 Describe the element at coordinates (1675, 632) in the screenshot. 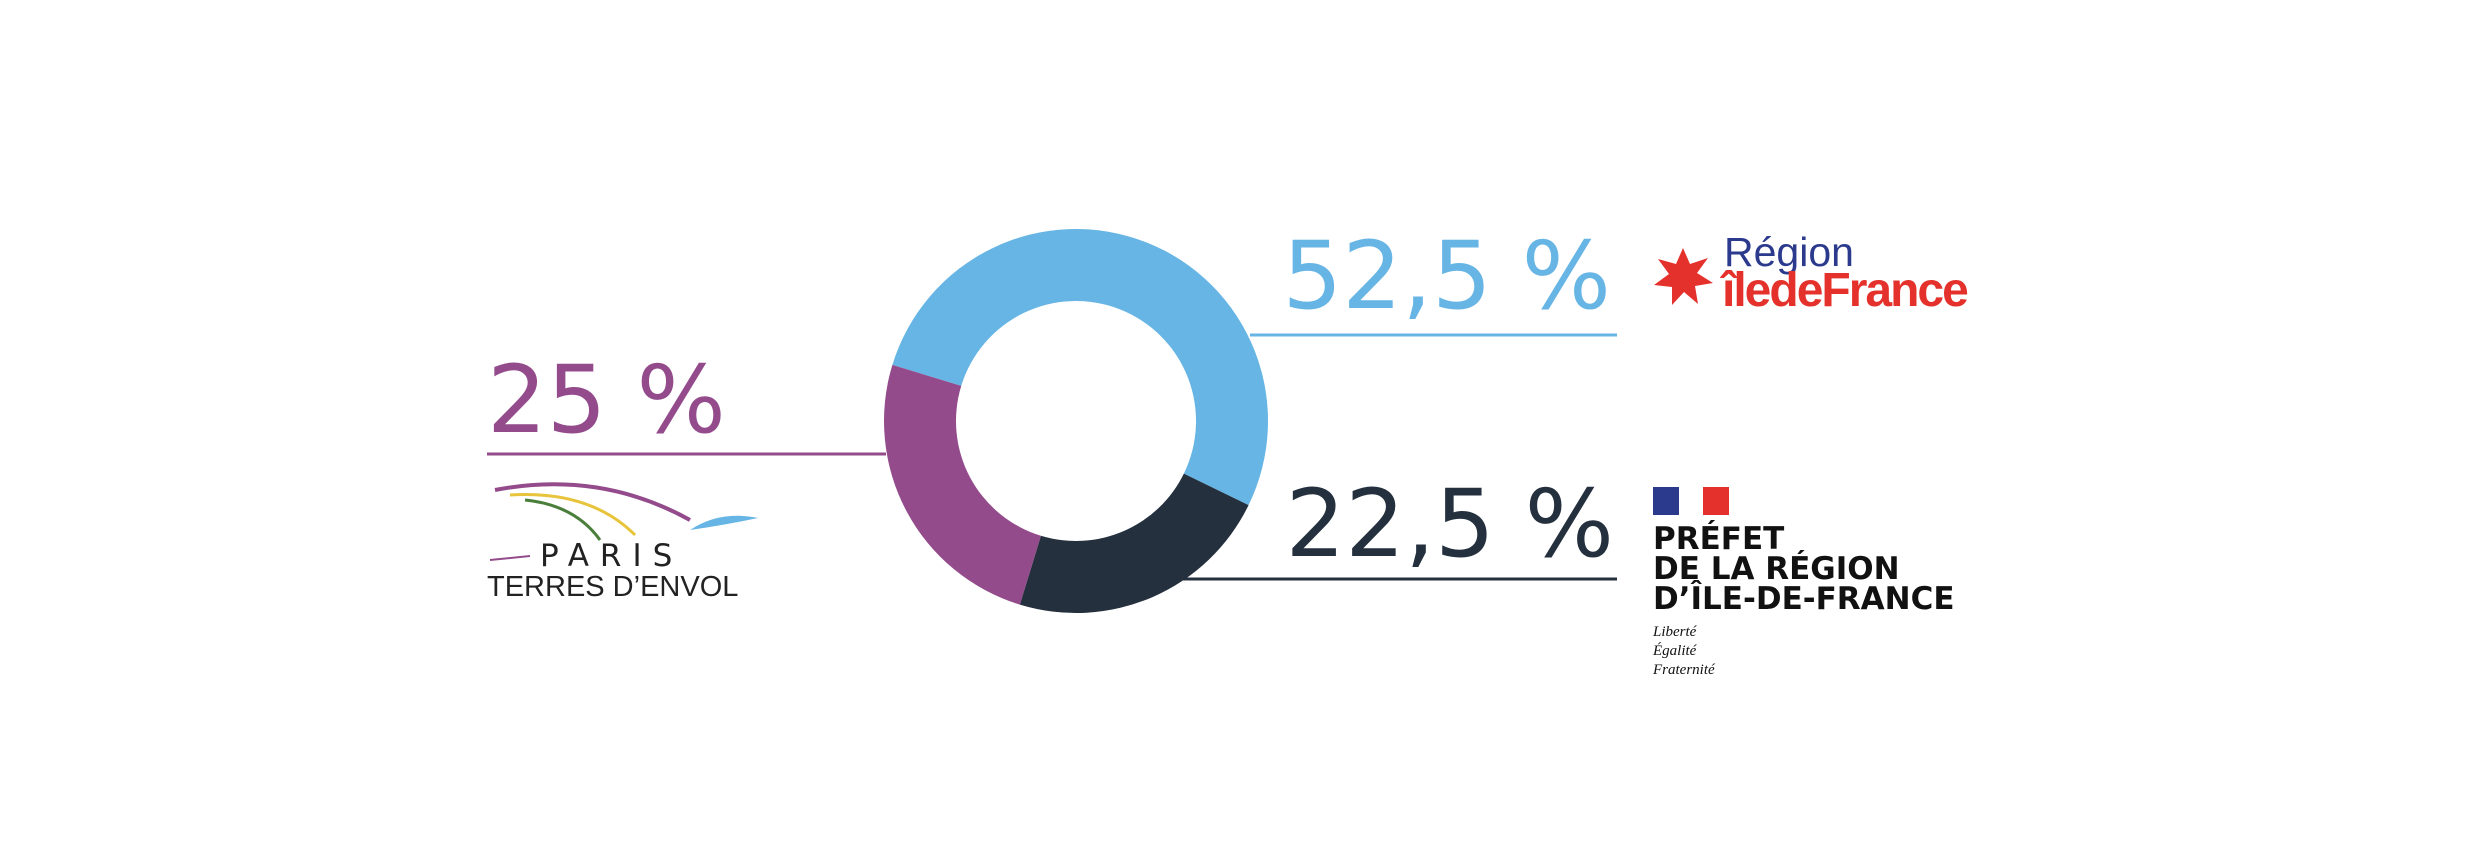

I see `motto-line: Liberté` at that location.